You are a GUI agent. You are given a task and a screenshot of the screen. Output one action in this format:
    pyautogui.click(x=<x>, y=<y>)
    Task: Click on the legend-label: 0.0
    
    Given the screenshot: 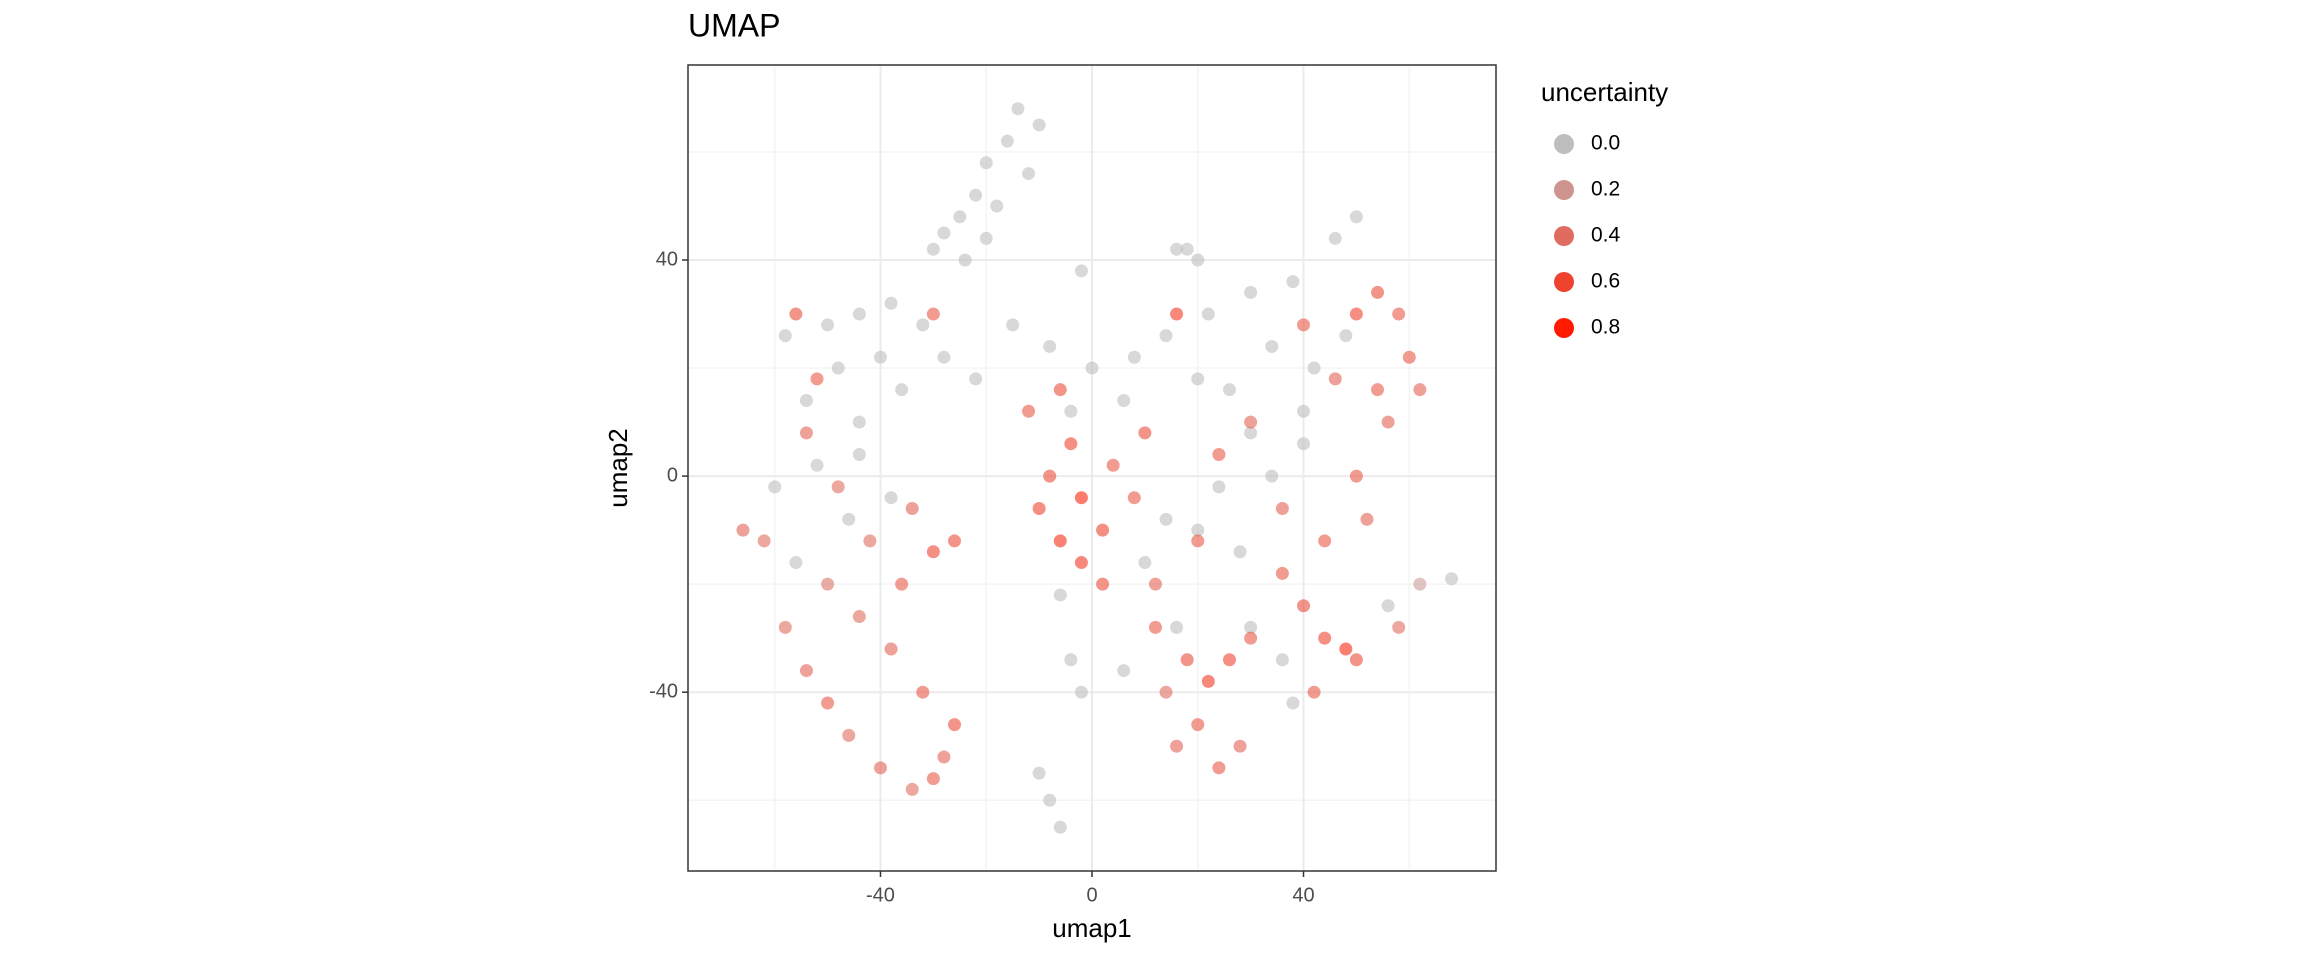 What is the action you would take?
    pyautogui.click(x=1605, y=143)
    